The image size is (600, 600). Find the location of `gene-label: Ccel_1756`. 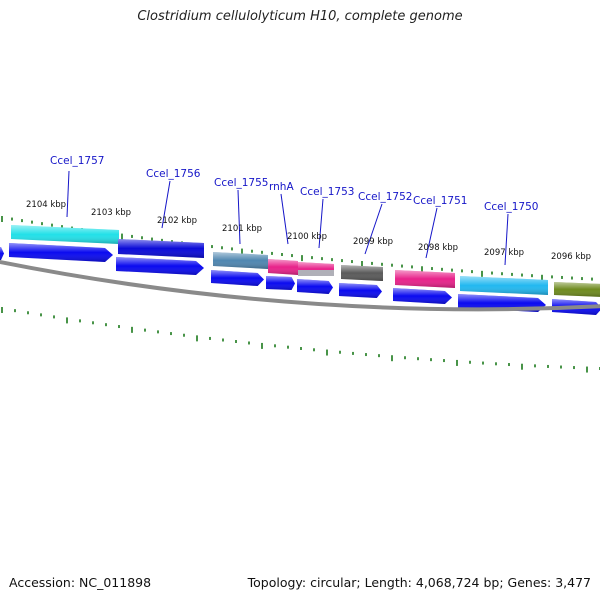

gene-label: Ccel_1756 is located at coordinates (173, 174).